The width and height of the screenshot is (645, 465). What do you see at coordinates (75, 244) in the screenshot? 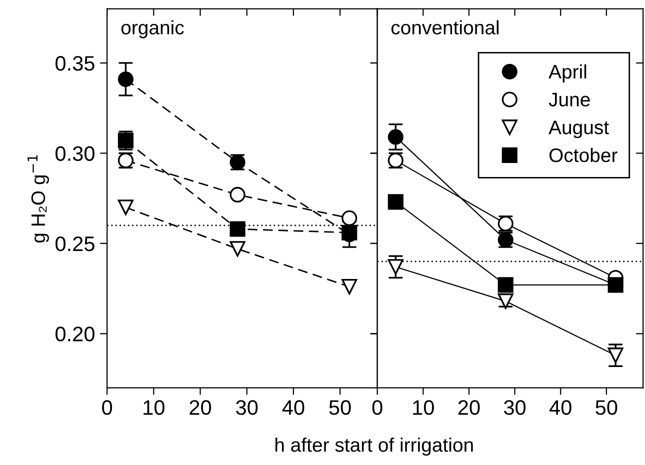
I see `y-tick-label: 0.25` at bounding box center [75, 244].